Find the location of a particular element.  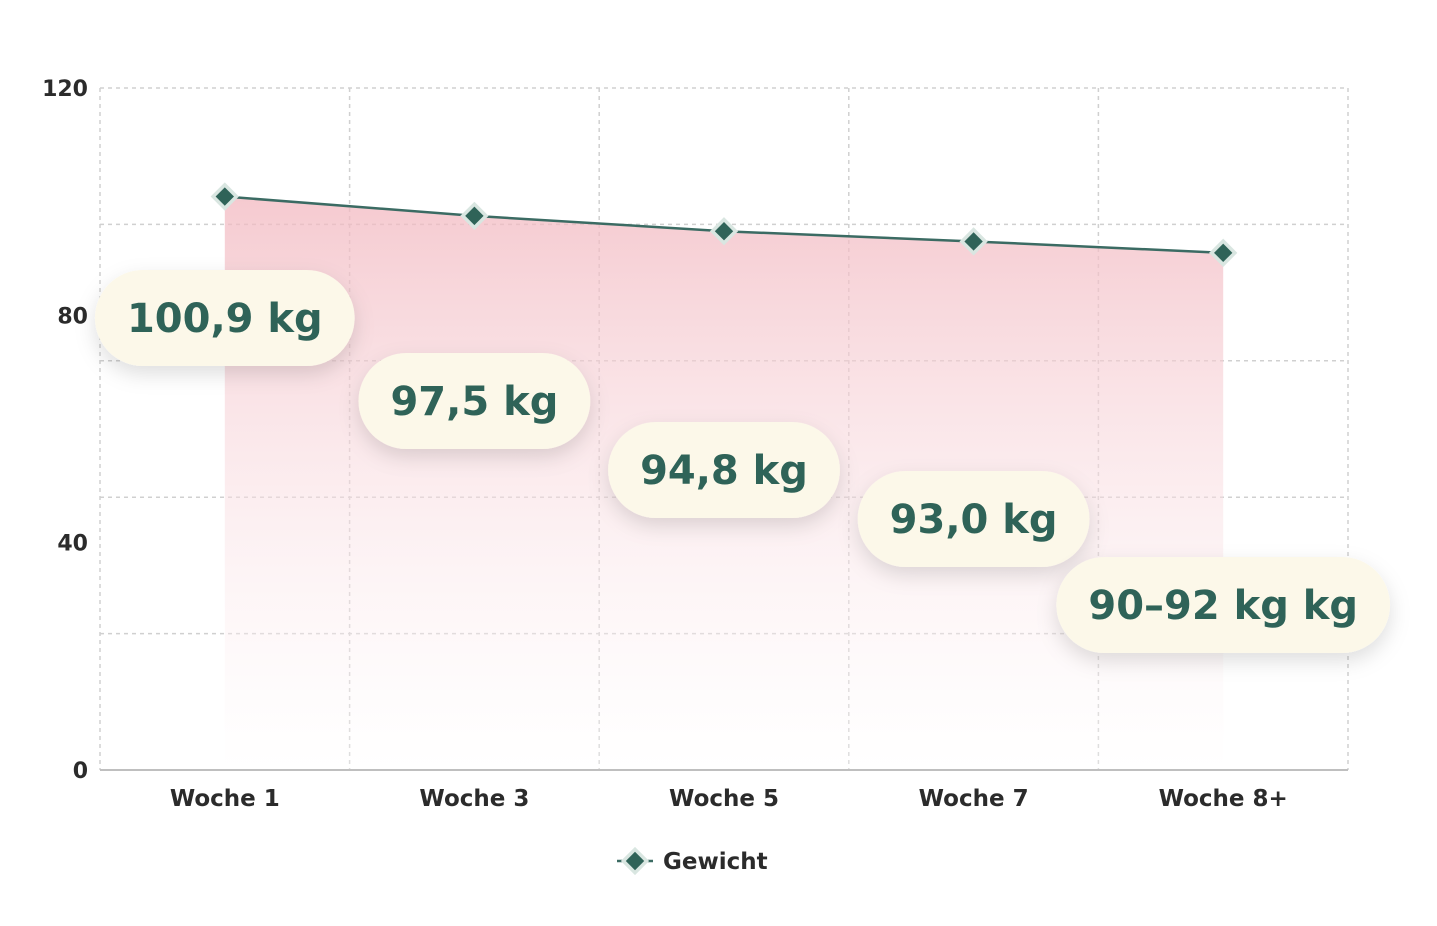

legend-item: Gewicht is located at coordinates (692, 861).